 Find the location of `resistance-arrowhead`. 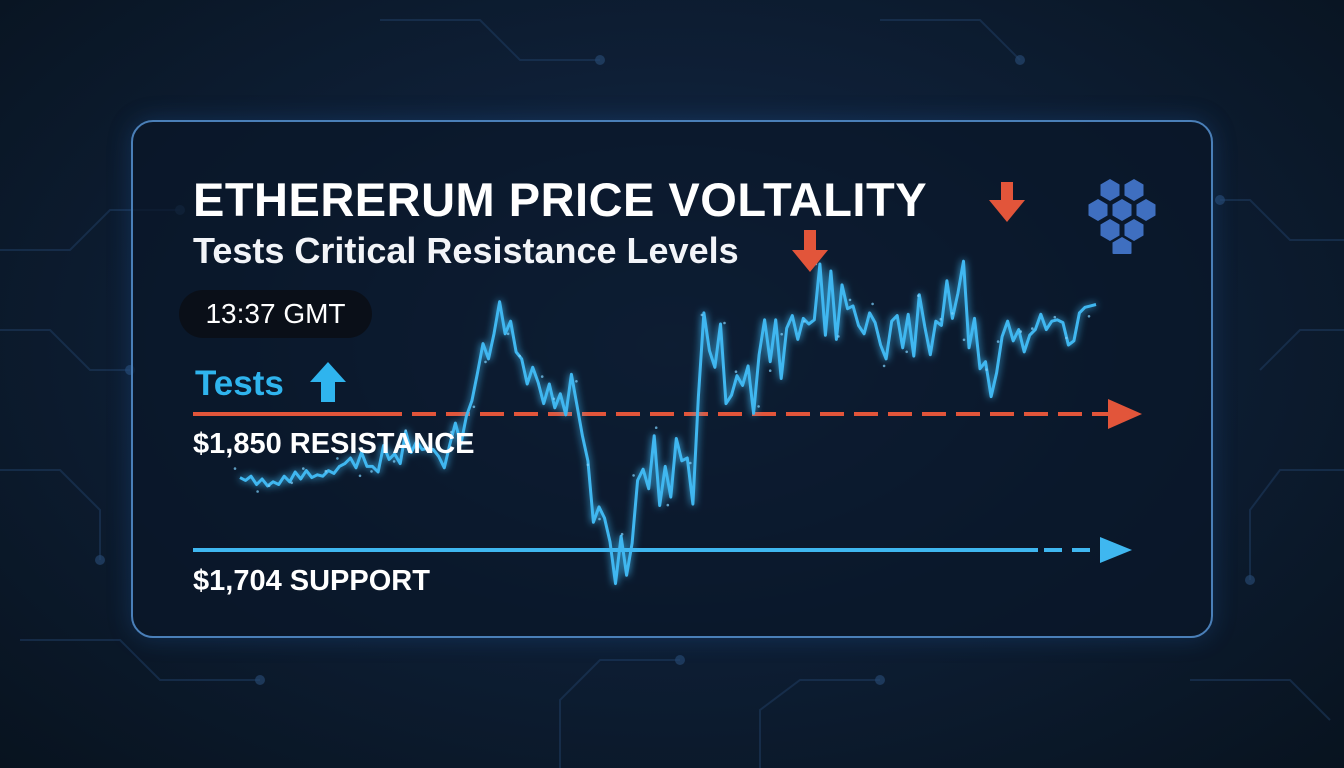

resistance-arrowhead is located at coordinates (1125, 414).